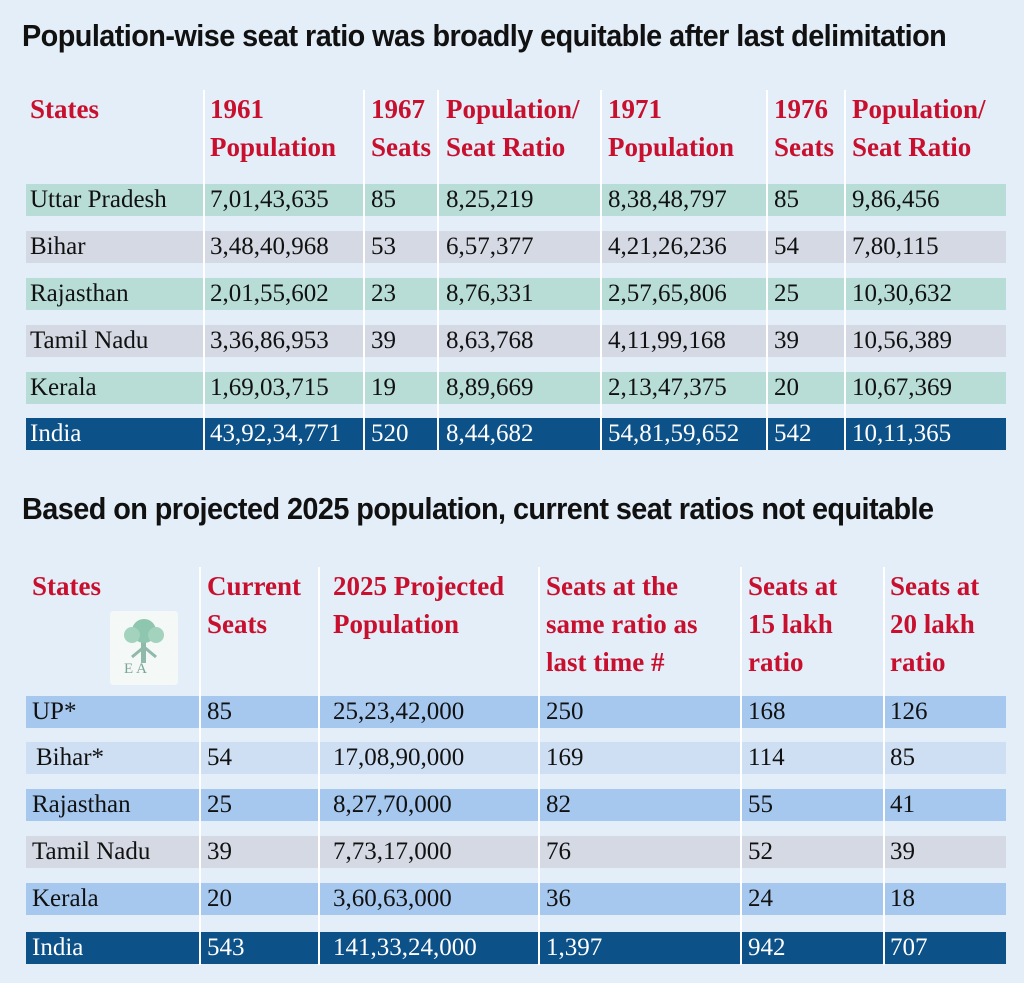 This screenshot has height=983, width=1024. Describe the element at coordinates (398, 109) in the screenshot. I see `column-header-line: 1967` at that location.